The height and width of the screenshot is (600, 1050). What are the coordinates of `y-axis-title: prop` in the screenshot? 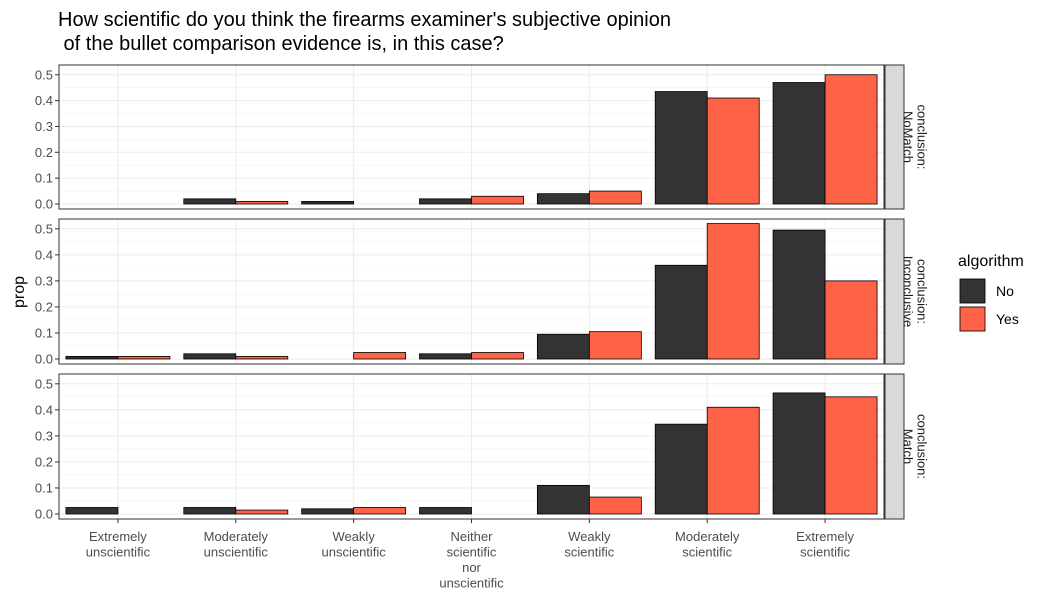 It's located at (19, 292).